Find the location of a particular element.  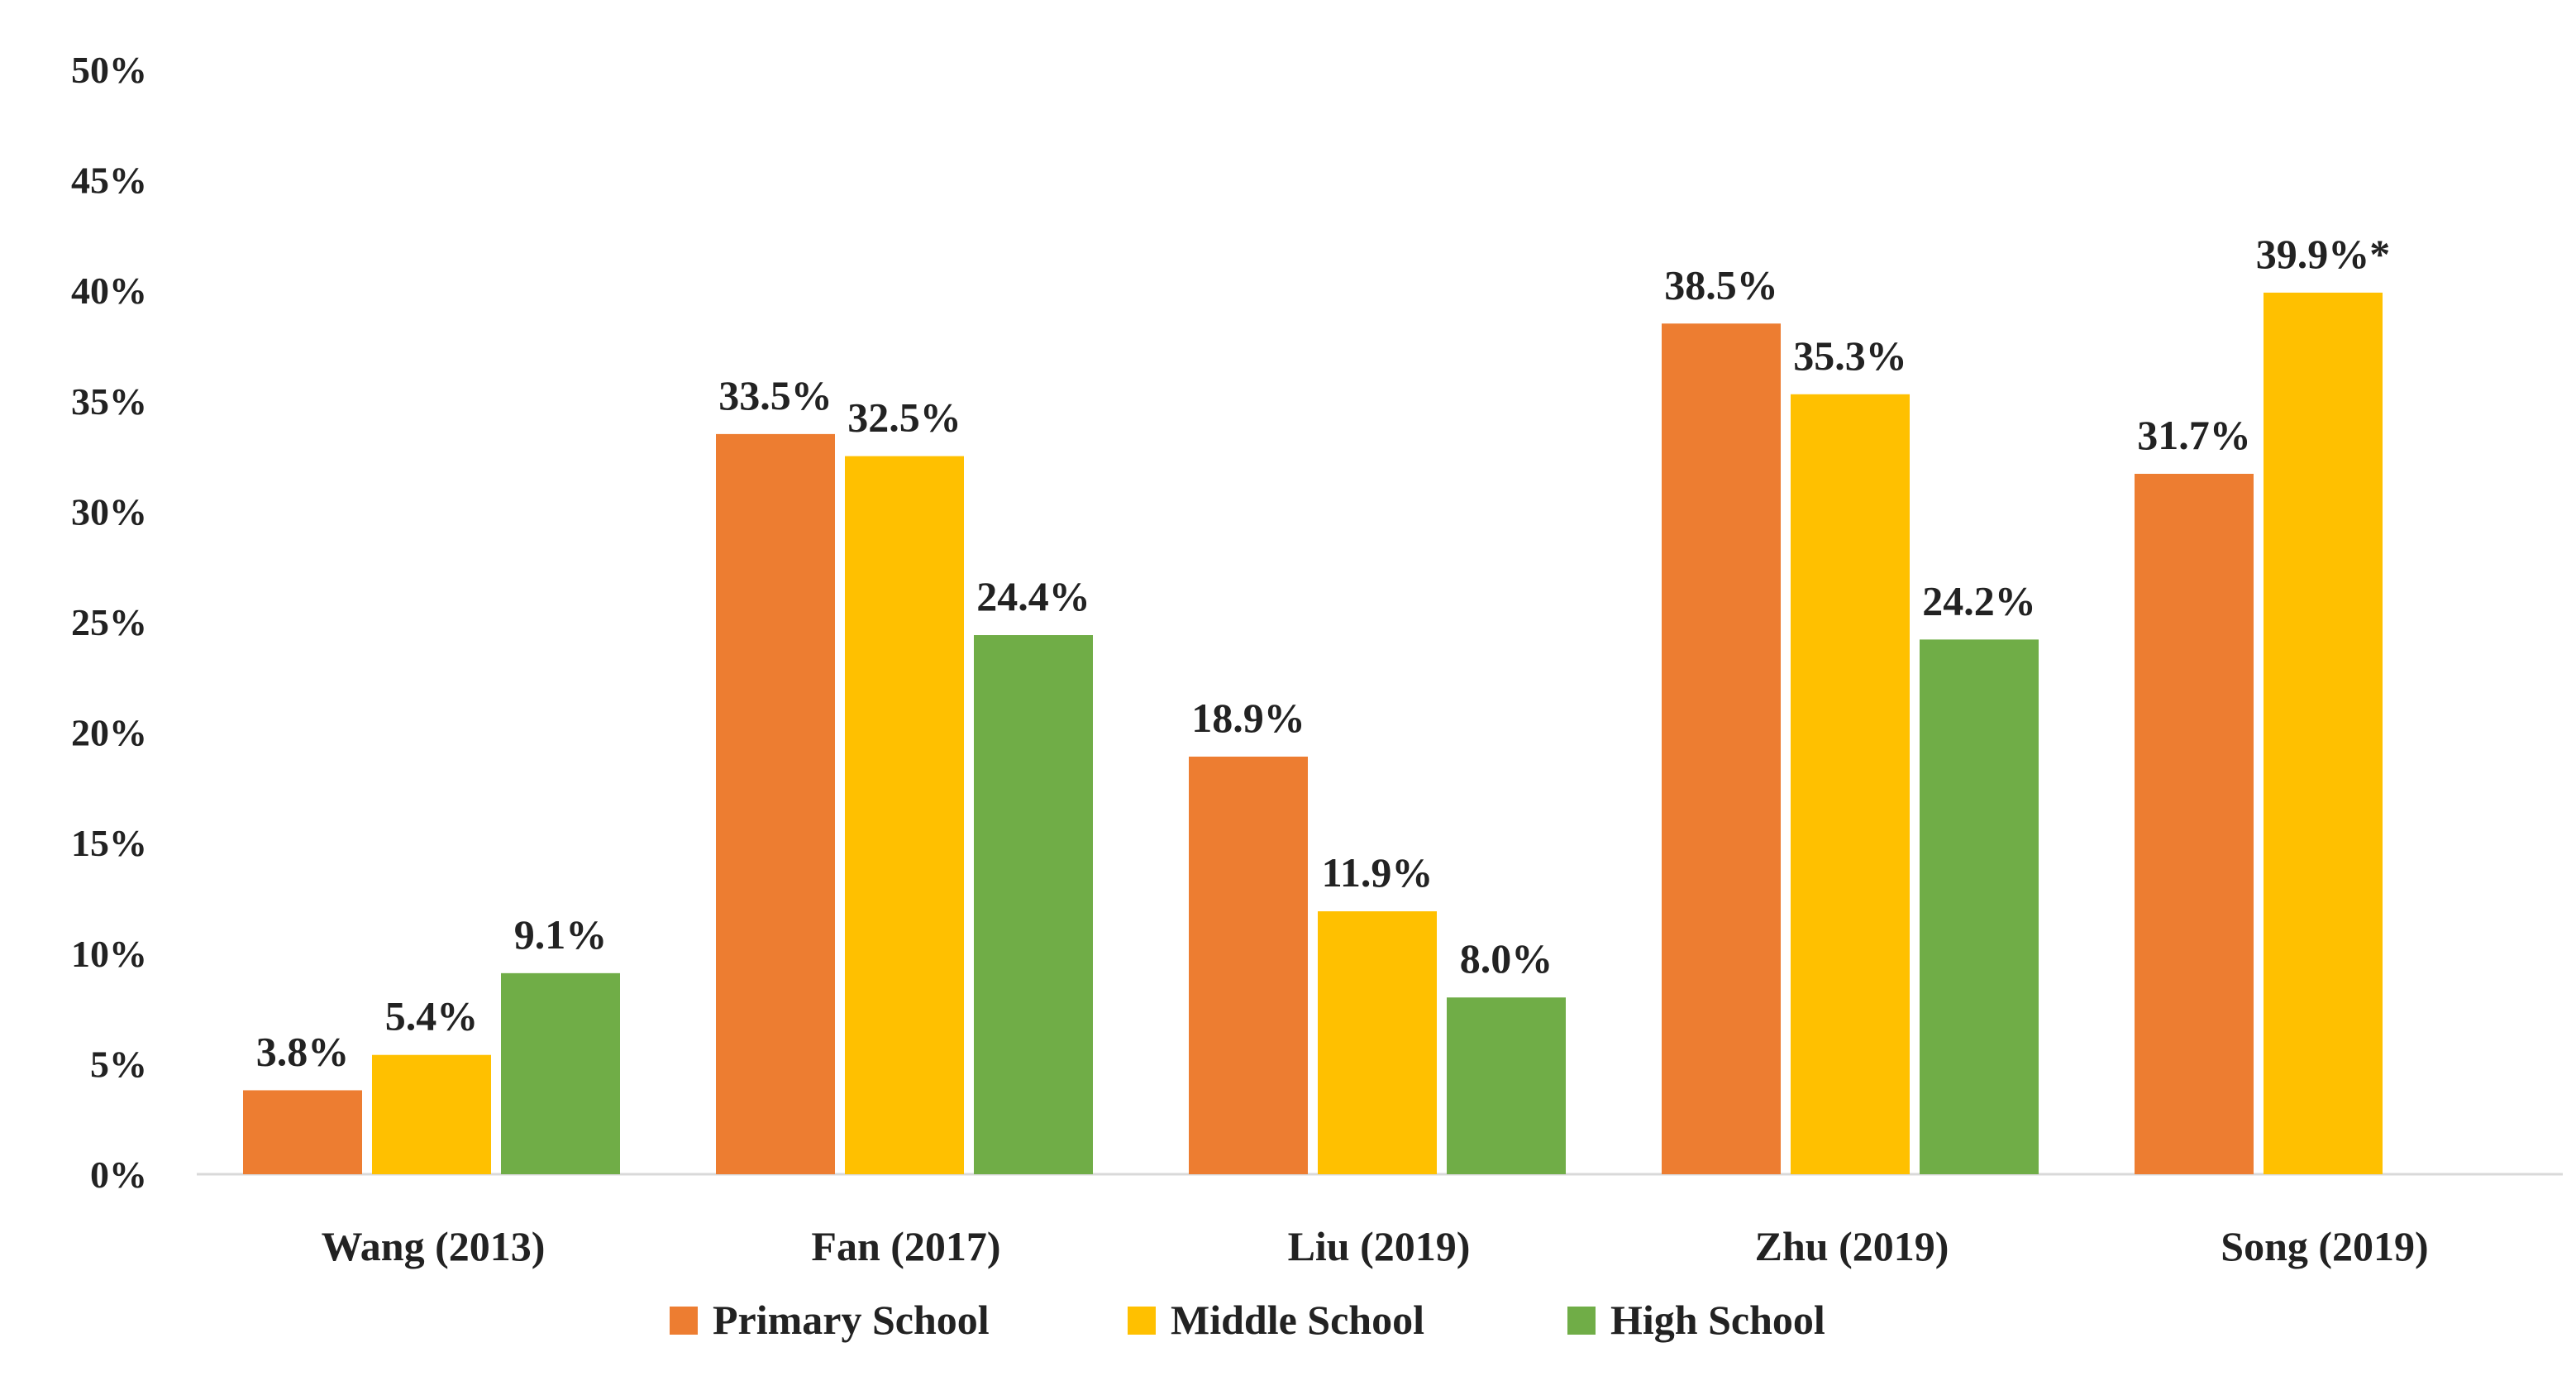

y-tick-label: 5% is located at coordinates (118, 1064).